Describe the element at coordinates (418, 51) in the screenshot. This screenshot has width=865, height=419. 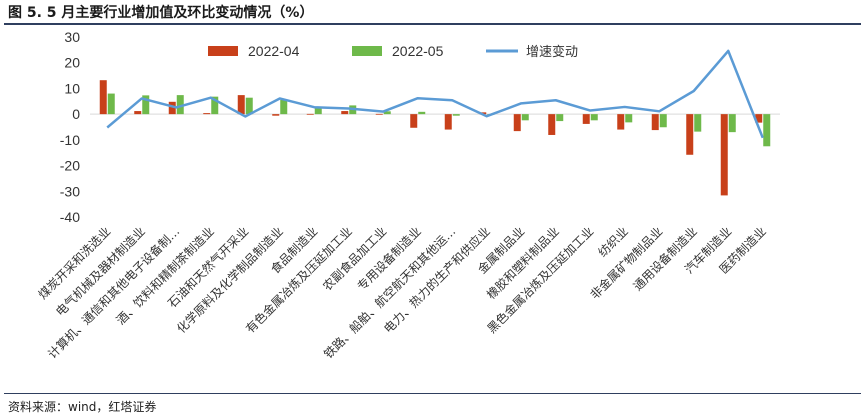
I see `legend-label: 2022-05` at that location.